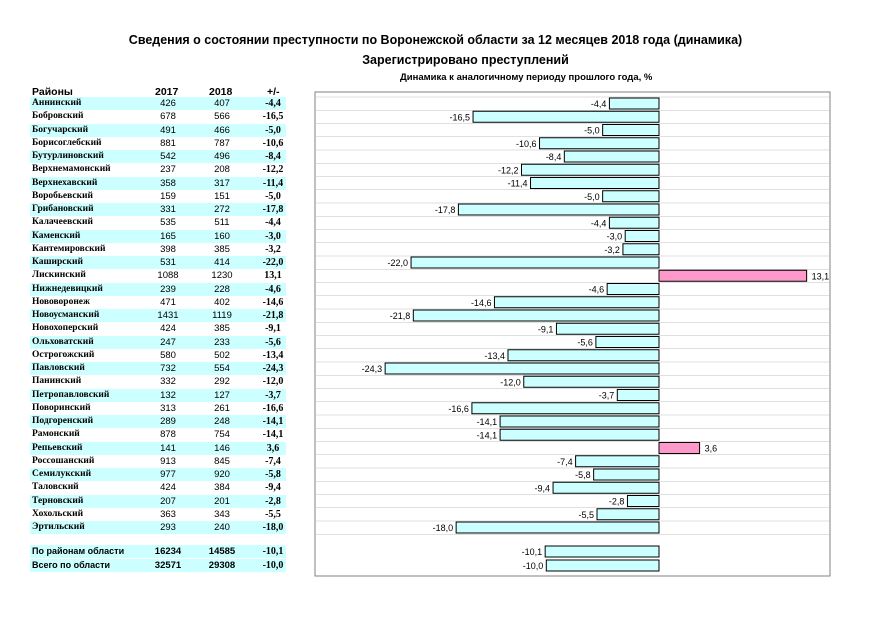  Describe the element at coordinates (167, 92) in the screenshot. I see `header-2017: 2017` at that location.